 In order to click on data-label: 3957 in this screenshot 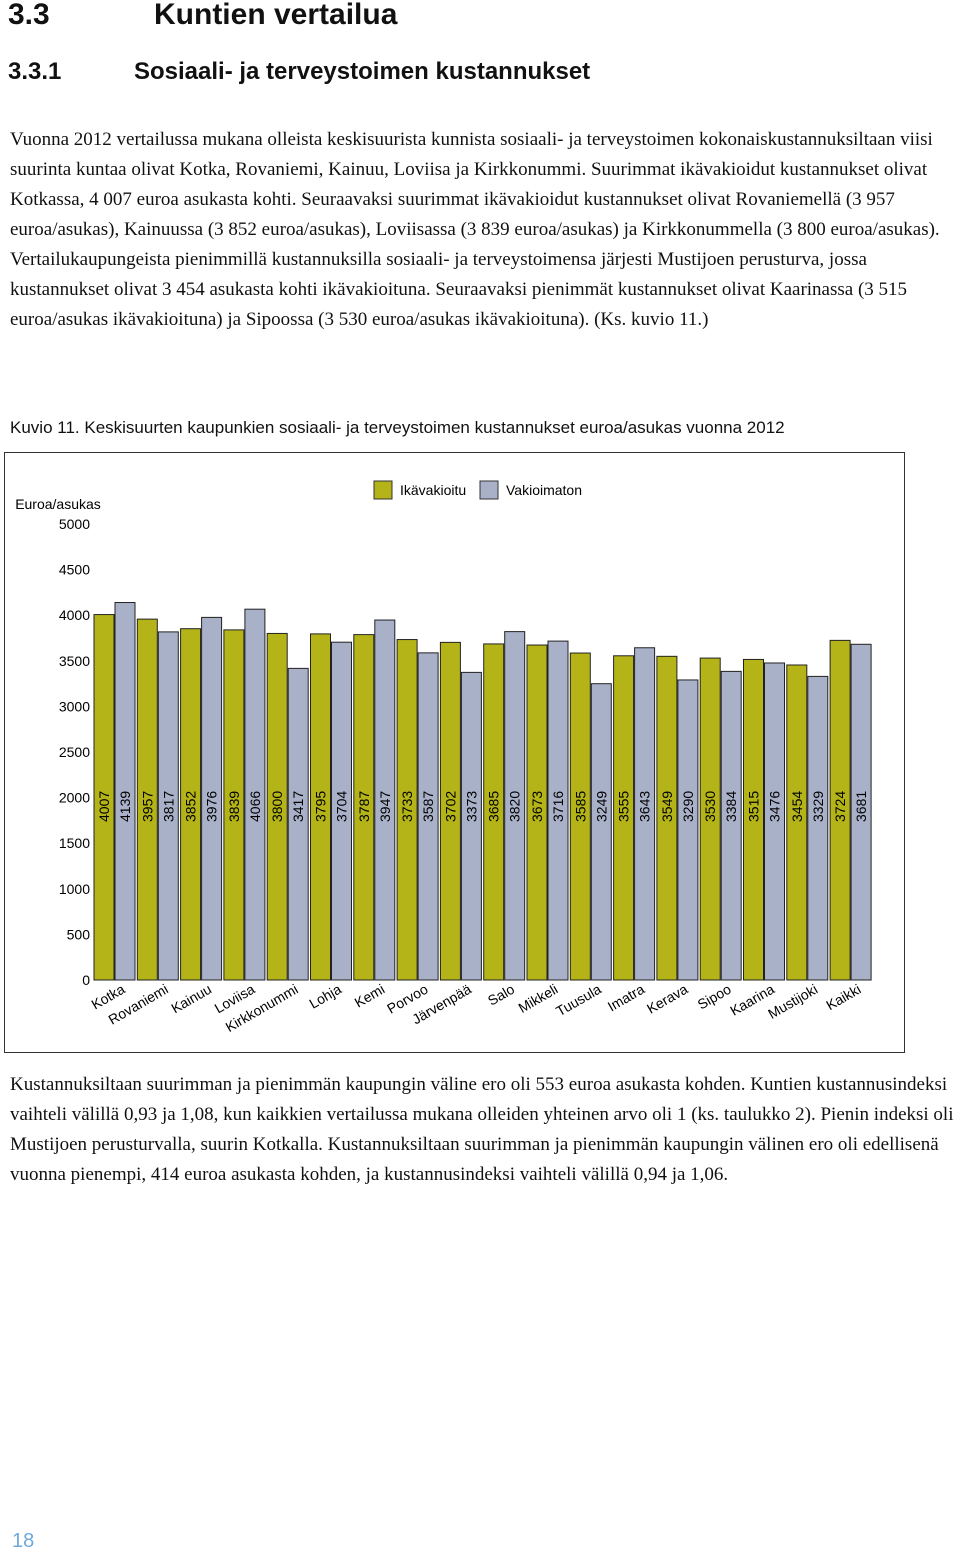, I will do `click(147, 806)`.